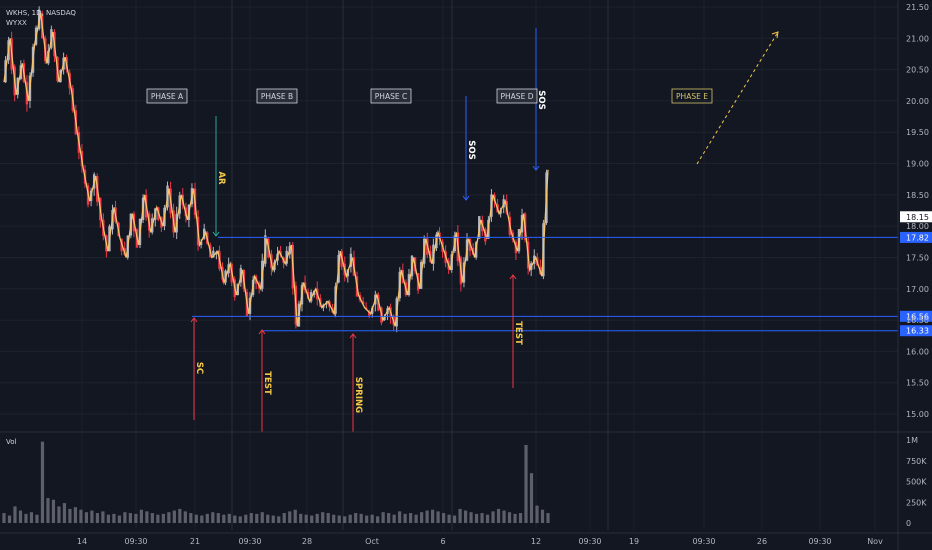  I want to click on y-tick-label: 19.50, so click(917, 132).